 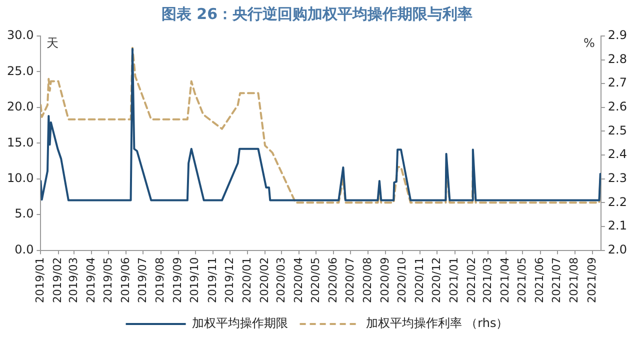 What do you see at coordinates (505, 280) in the screenshot?
I see `x-tick-label: 2021/04` at bounding box center [505, 280].